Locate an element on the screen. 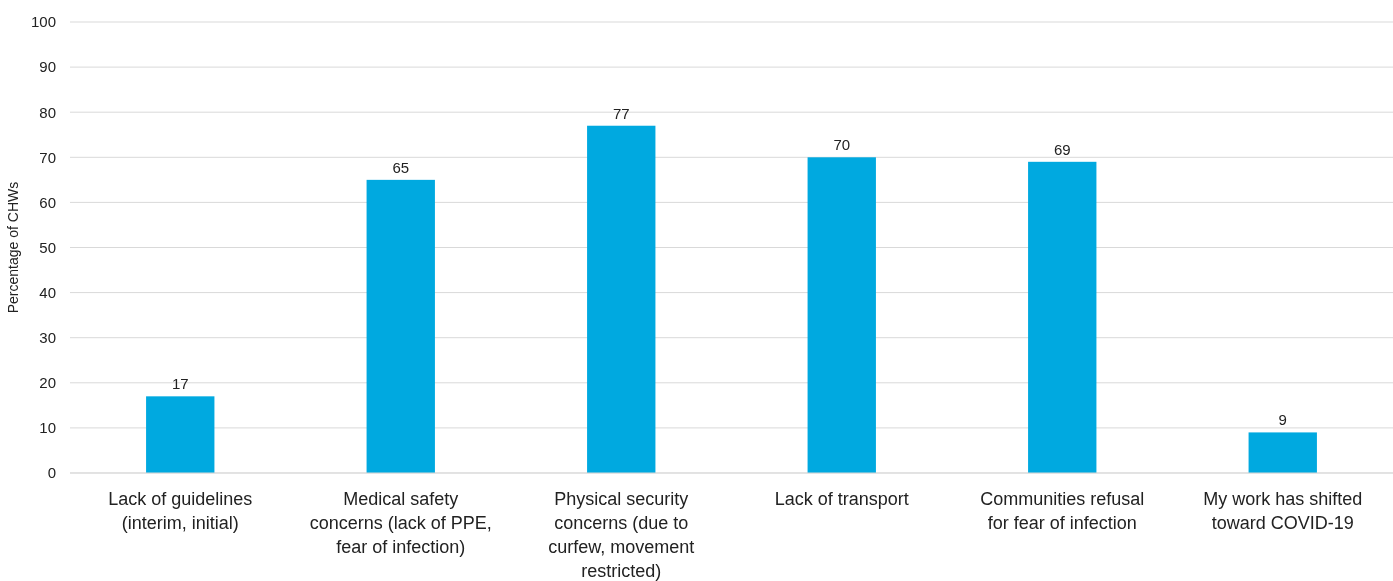  x-tick-label: Communities refusal for fear of infection is located at coordinates (1062, 511).